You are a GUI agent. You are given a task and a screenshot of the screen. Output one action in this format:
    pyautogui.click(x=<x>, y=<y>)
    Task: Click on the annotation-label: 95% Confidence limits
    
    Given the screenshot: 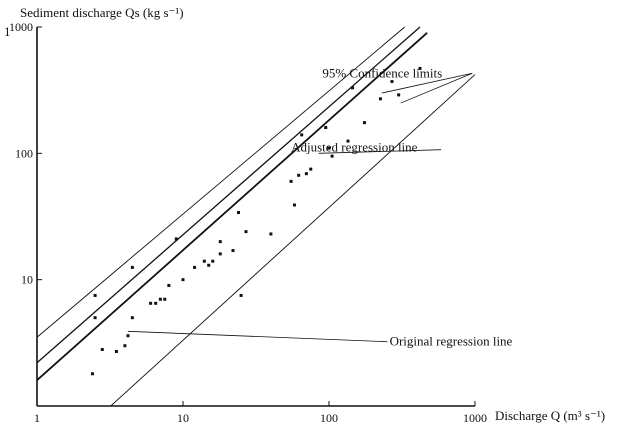 What is the action you would take?
    pyautogui.click(x=382, y=72)
    